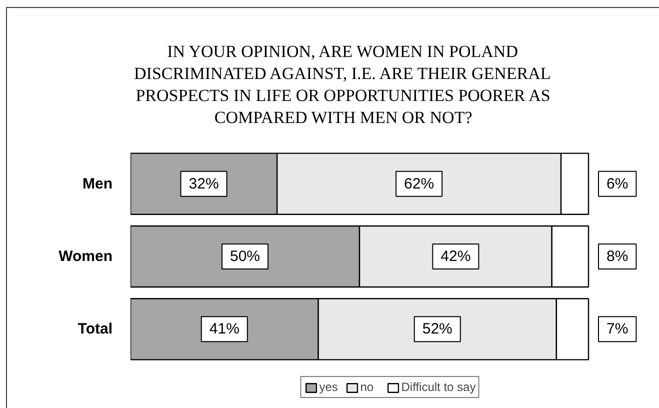 This screenshot has height=408, width=659. Describe the element at coordinates (455, 257) in the screenshot. I see `data-label: 42%` at that location.